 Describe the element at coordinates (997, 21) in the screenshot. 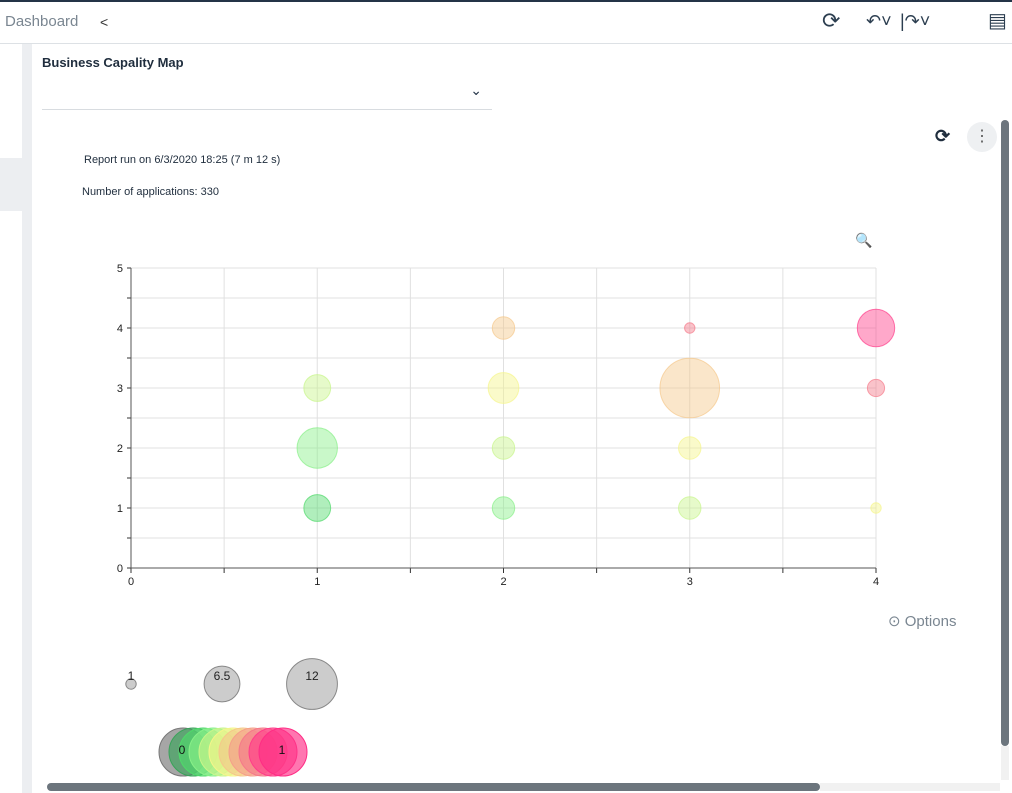

I see `report-search-icon: ▤` at that location.